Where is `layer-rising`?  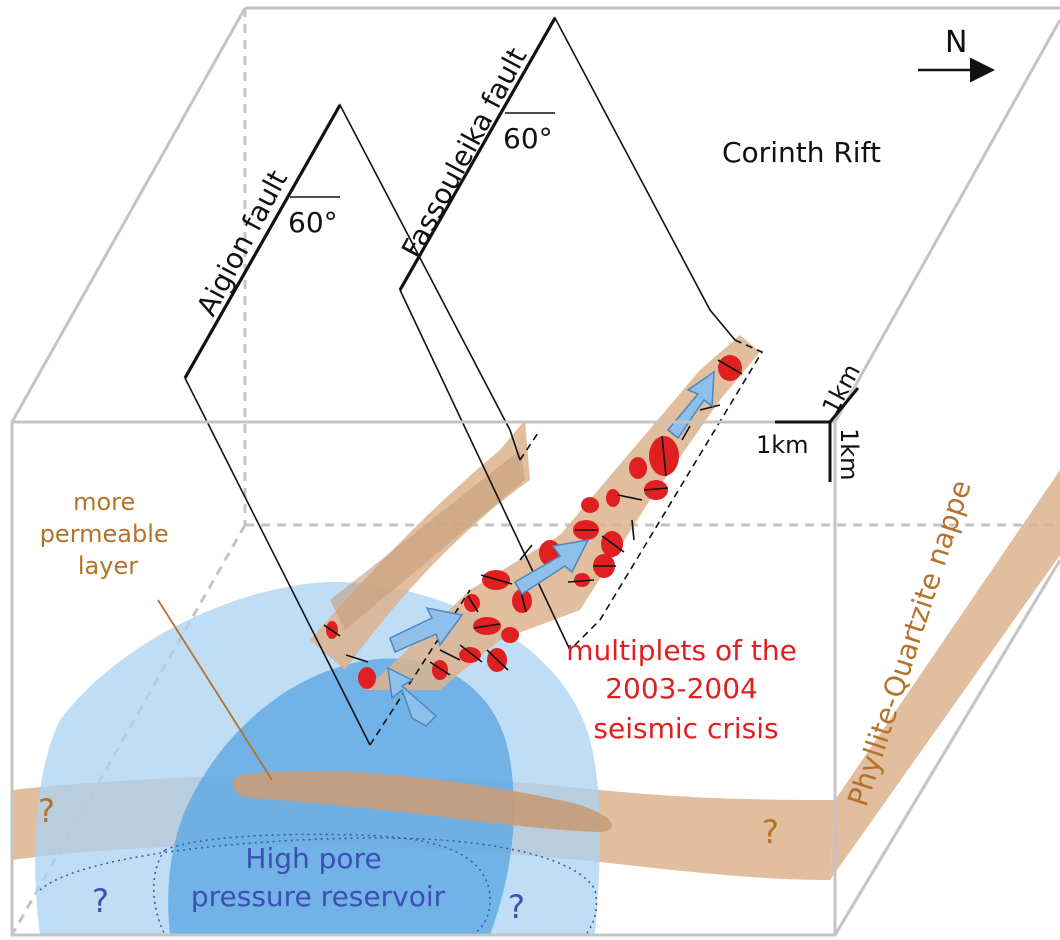 layer-rising is located at coordinates (420, 545).